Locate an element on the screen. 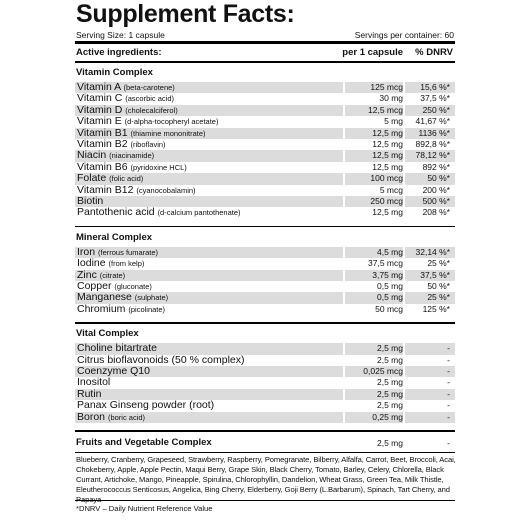  name: Vitamin B1 is located at coordinates (102, 132).